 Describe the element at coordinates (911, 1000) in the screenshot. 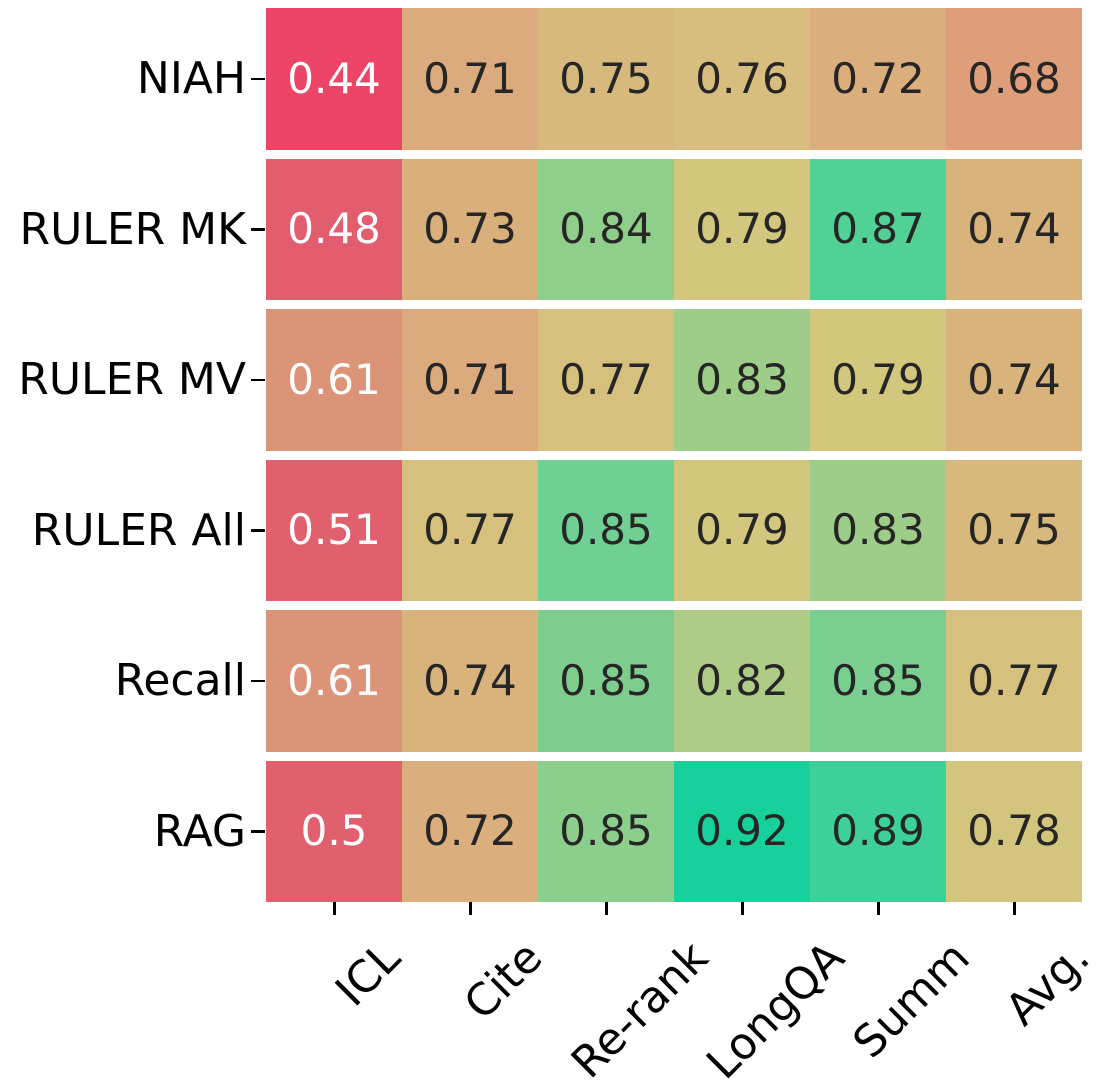

I see `column-label: Summ` at that location.